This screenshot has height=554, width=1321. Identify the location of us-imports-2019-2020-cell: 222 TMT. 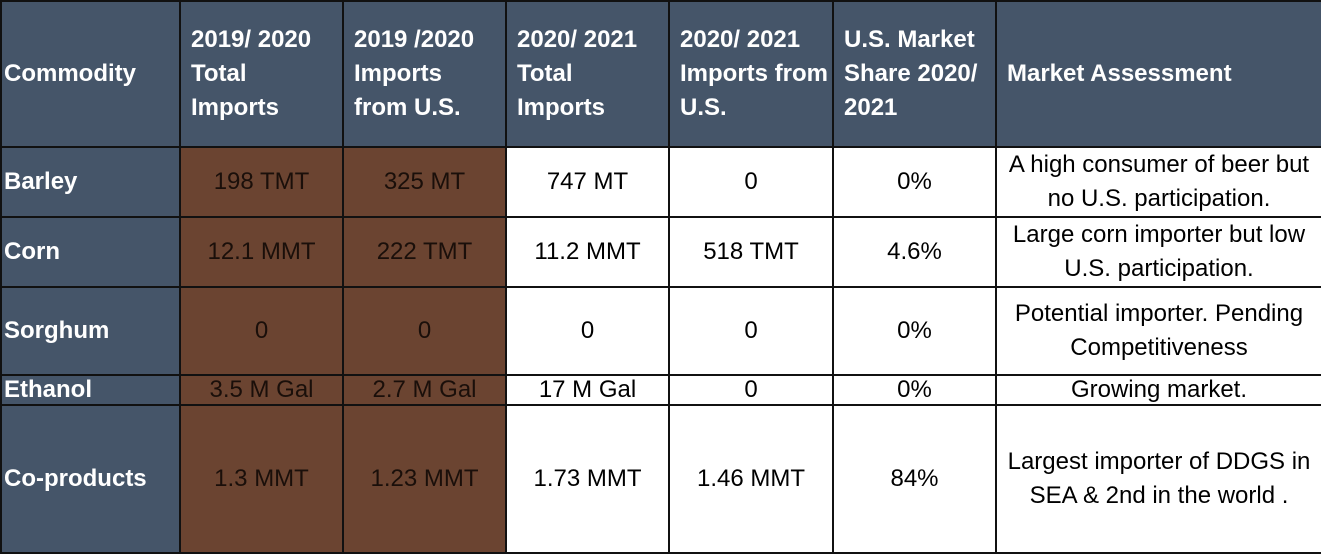
(424, 252).